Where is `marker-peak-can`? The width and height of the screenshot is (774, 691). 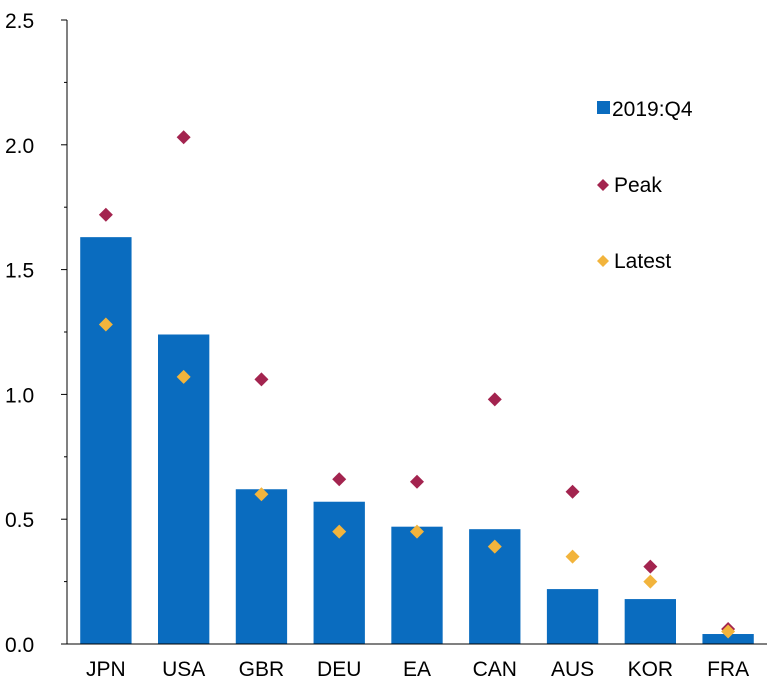 marker-peak-can is located at coordinates (494, 399).